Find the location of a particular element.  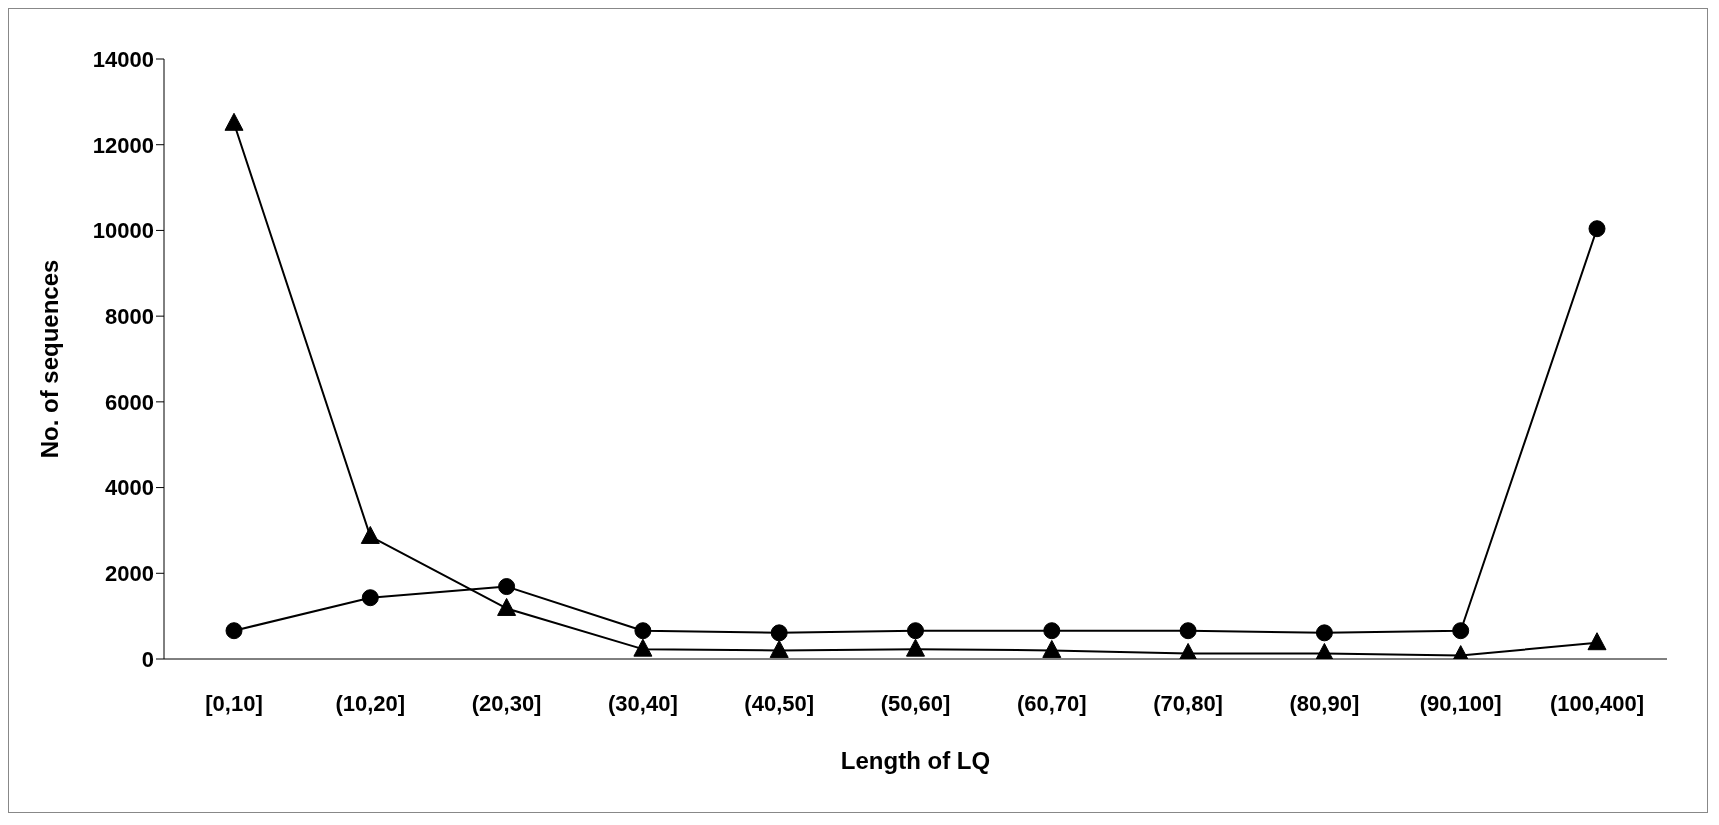

x-tick-label: (90,100] is located at coordinates (1460, 703).